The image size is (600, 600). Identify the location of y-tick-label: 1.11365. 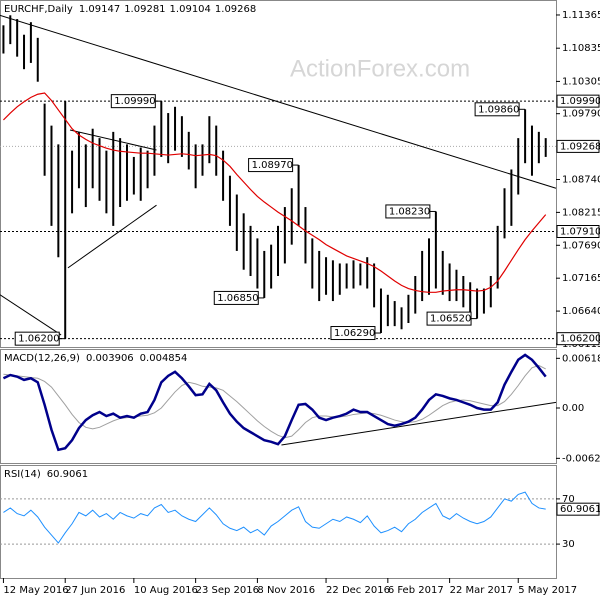
(581, 15).